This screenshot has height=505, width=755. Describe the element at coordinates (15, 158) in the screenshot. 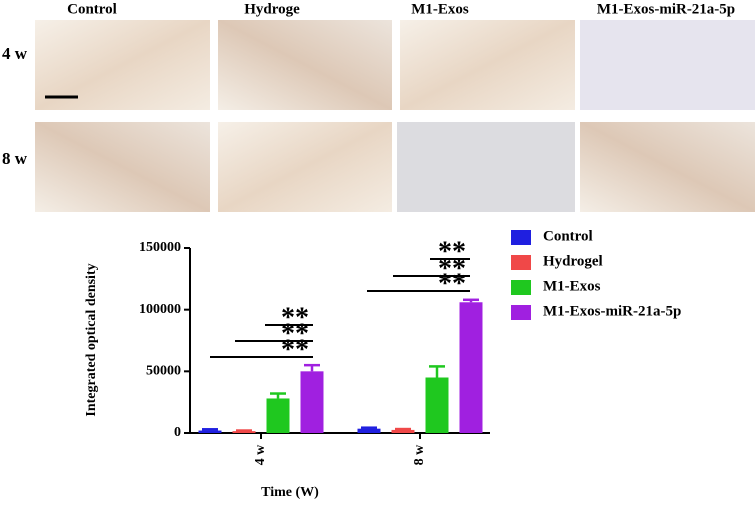

I see `row-label: 8 w` at that location.